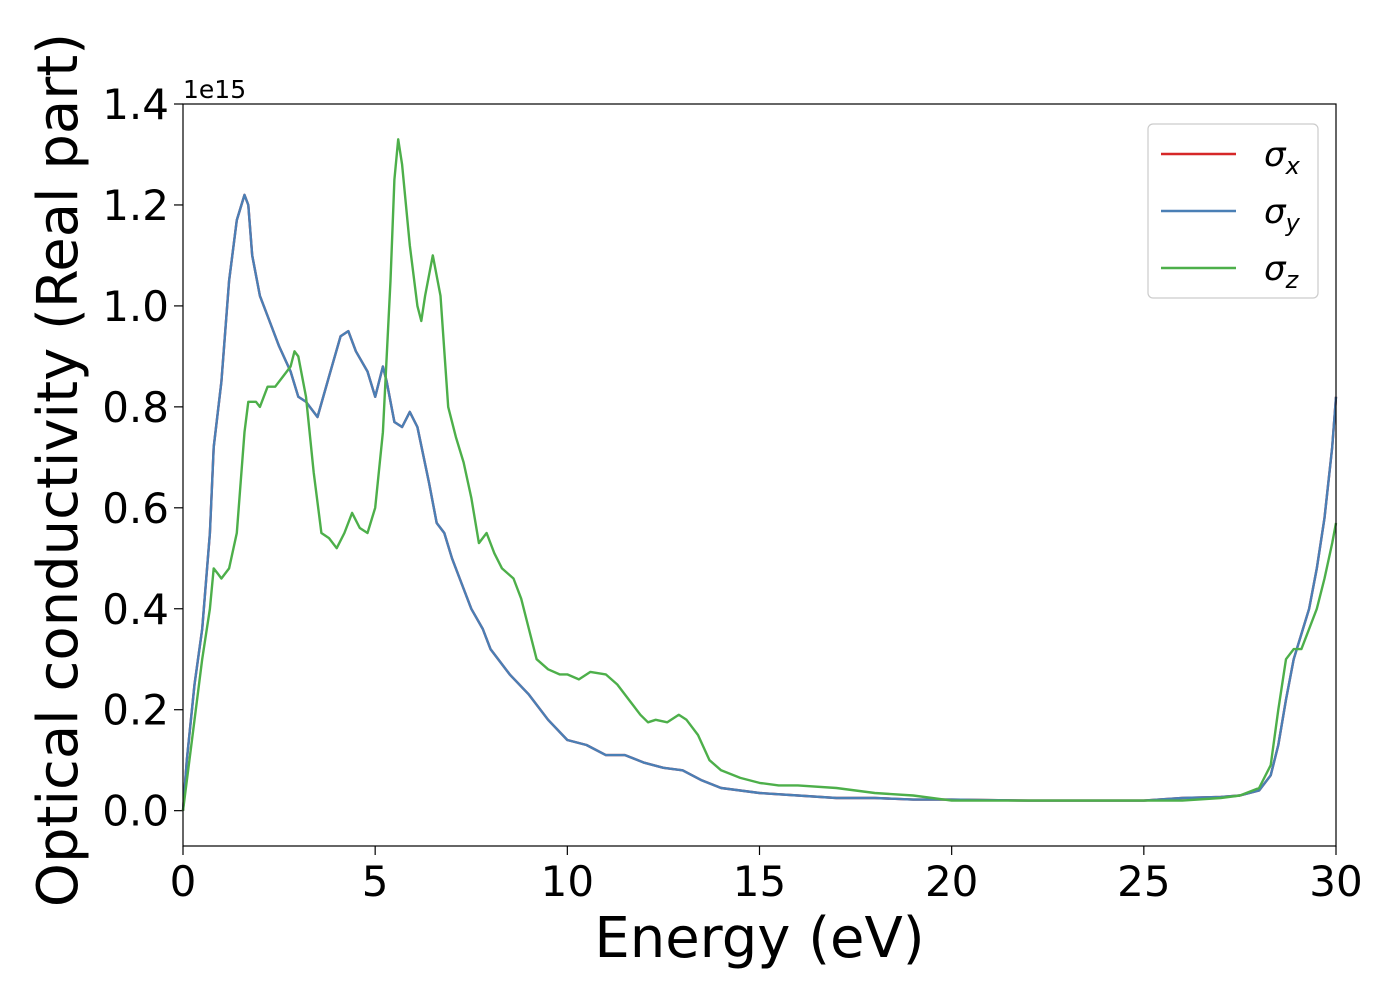 The height and width of the screenshot is (1000, 1400). What do you see at coordinates (1292, 280) in the screenshot?
I see `legend-subscript: z` at bounding box center [1292, 280].